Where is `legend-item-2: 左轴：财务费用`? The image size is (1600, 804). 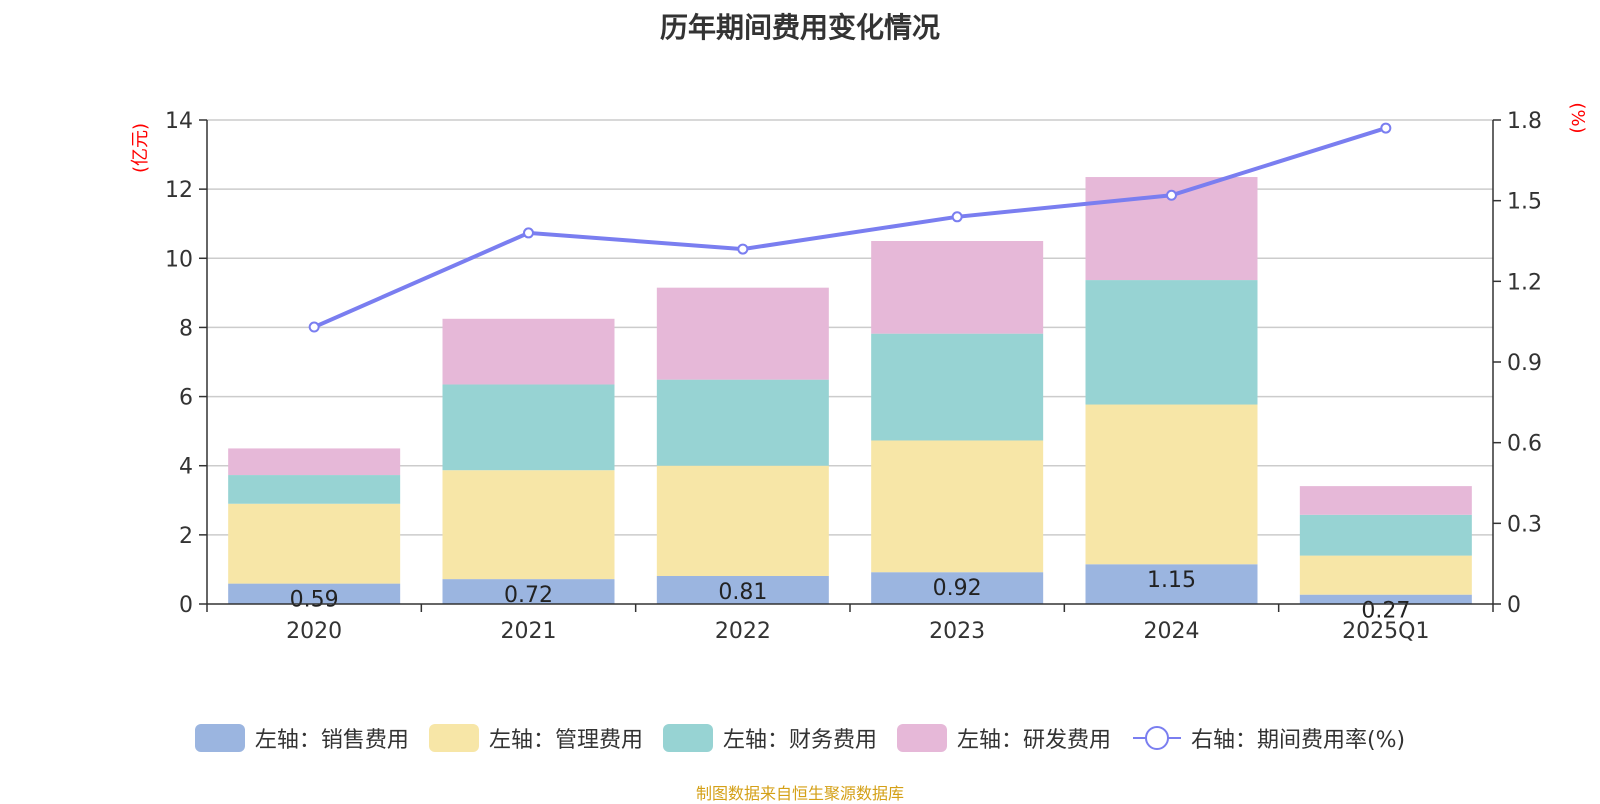 legend-item-2: 左轴：财务费用 is located at coordinates (769, 738).